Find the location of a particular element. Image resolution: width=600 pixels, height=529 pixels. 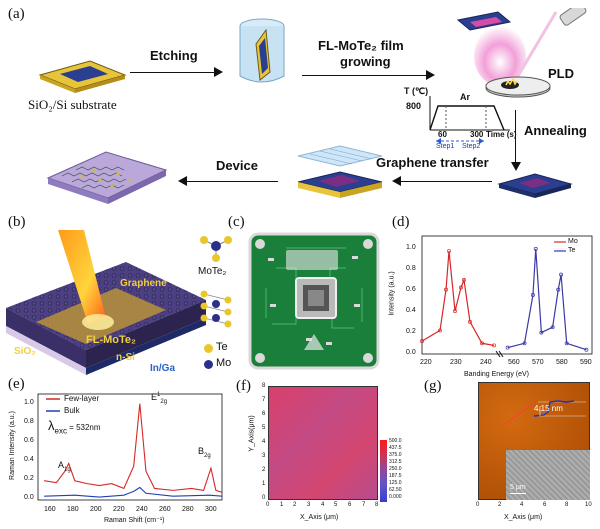

map-xtick-1: 1 is located at coordinates (282, 505).